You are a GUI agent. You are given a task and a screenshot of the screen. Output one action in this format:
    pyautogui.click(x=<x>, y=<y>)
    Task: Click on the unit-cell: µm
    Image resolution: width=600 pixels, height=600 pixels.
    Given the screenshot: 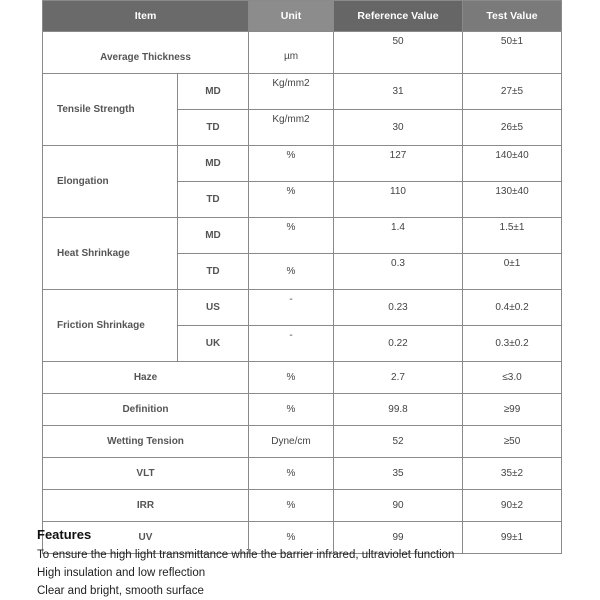 What is the action you would take?
    pyautogui.click(x=291, y=52)
    